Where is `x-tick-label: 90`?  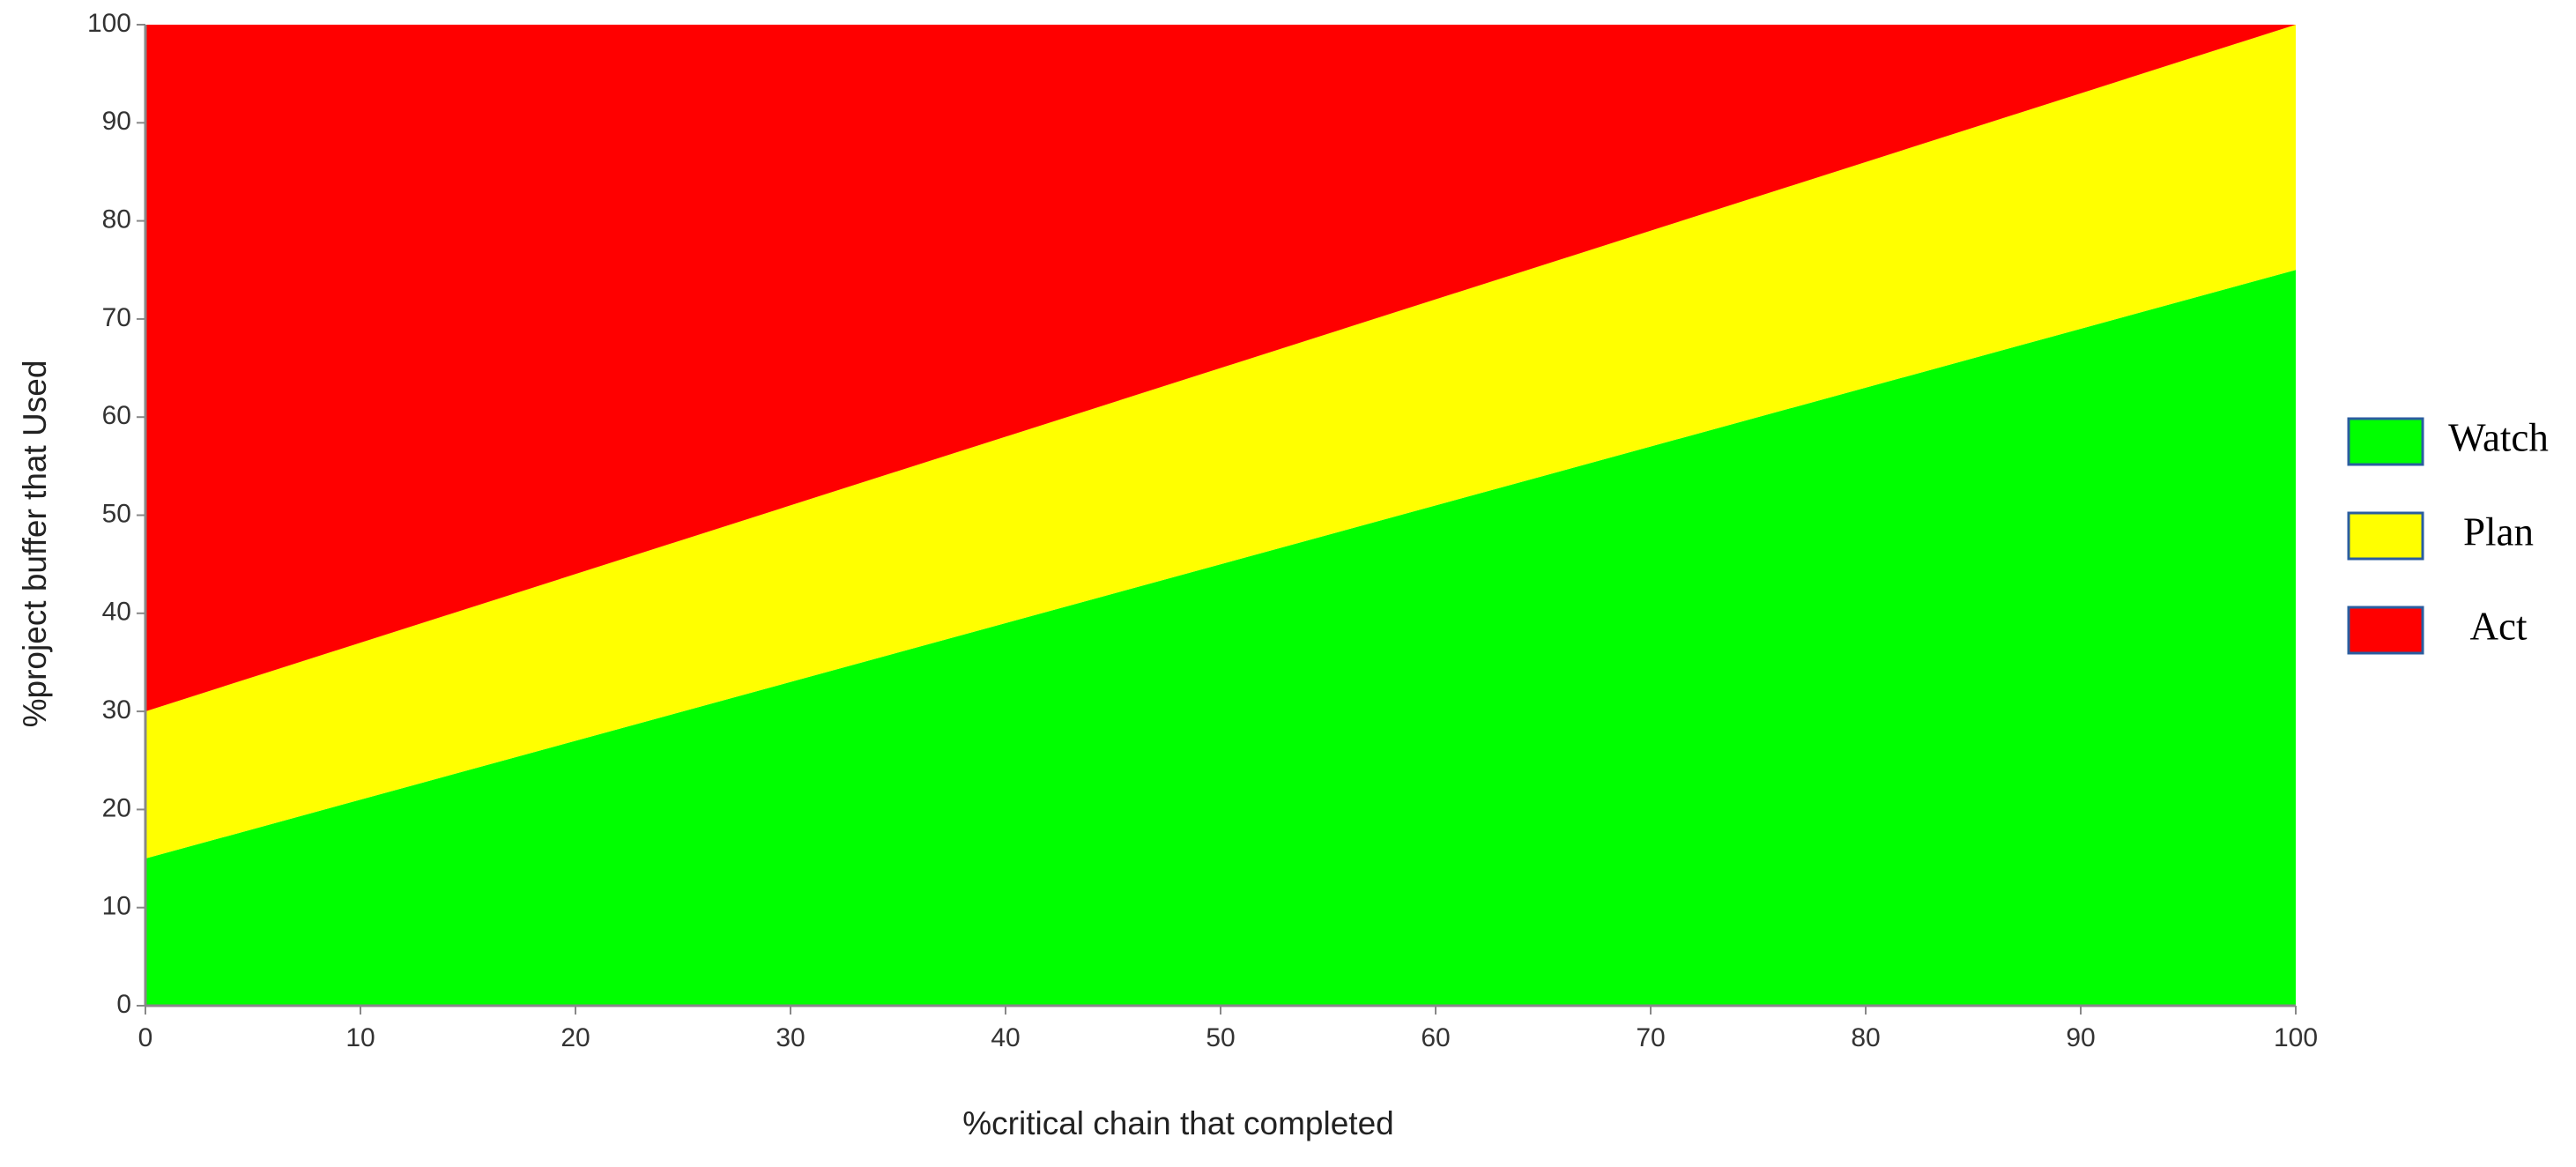 x-tick-label: 90 is located at coordinates (2080, 1037).